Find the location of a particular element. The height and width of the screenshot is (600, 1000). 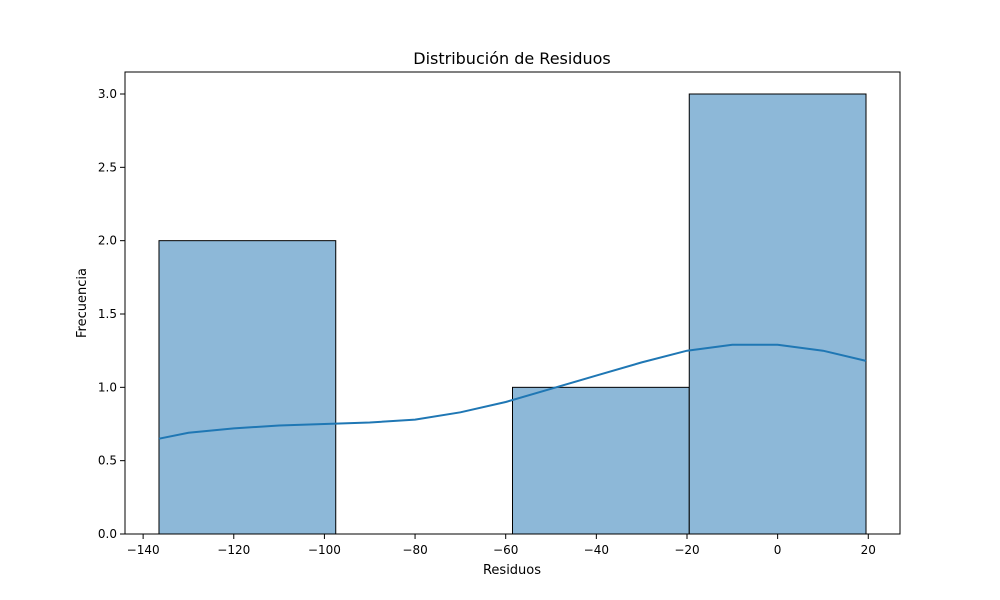

y-axis-ticks: 0.0 0.5 1.0 1.5 2.0 2.5 3.0 is located at coordinates (111, 314).